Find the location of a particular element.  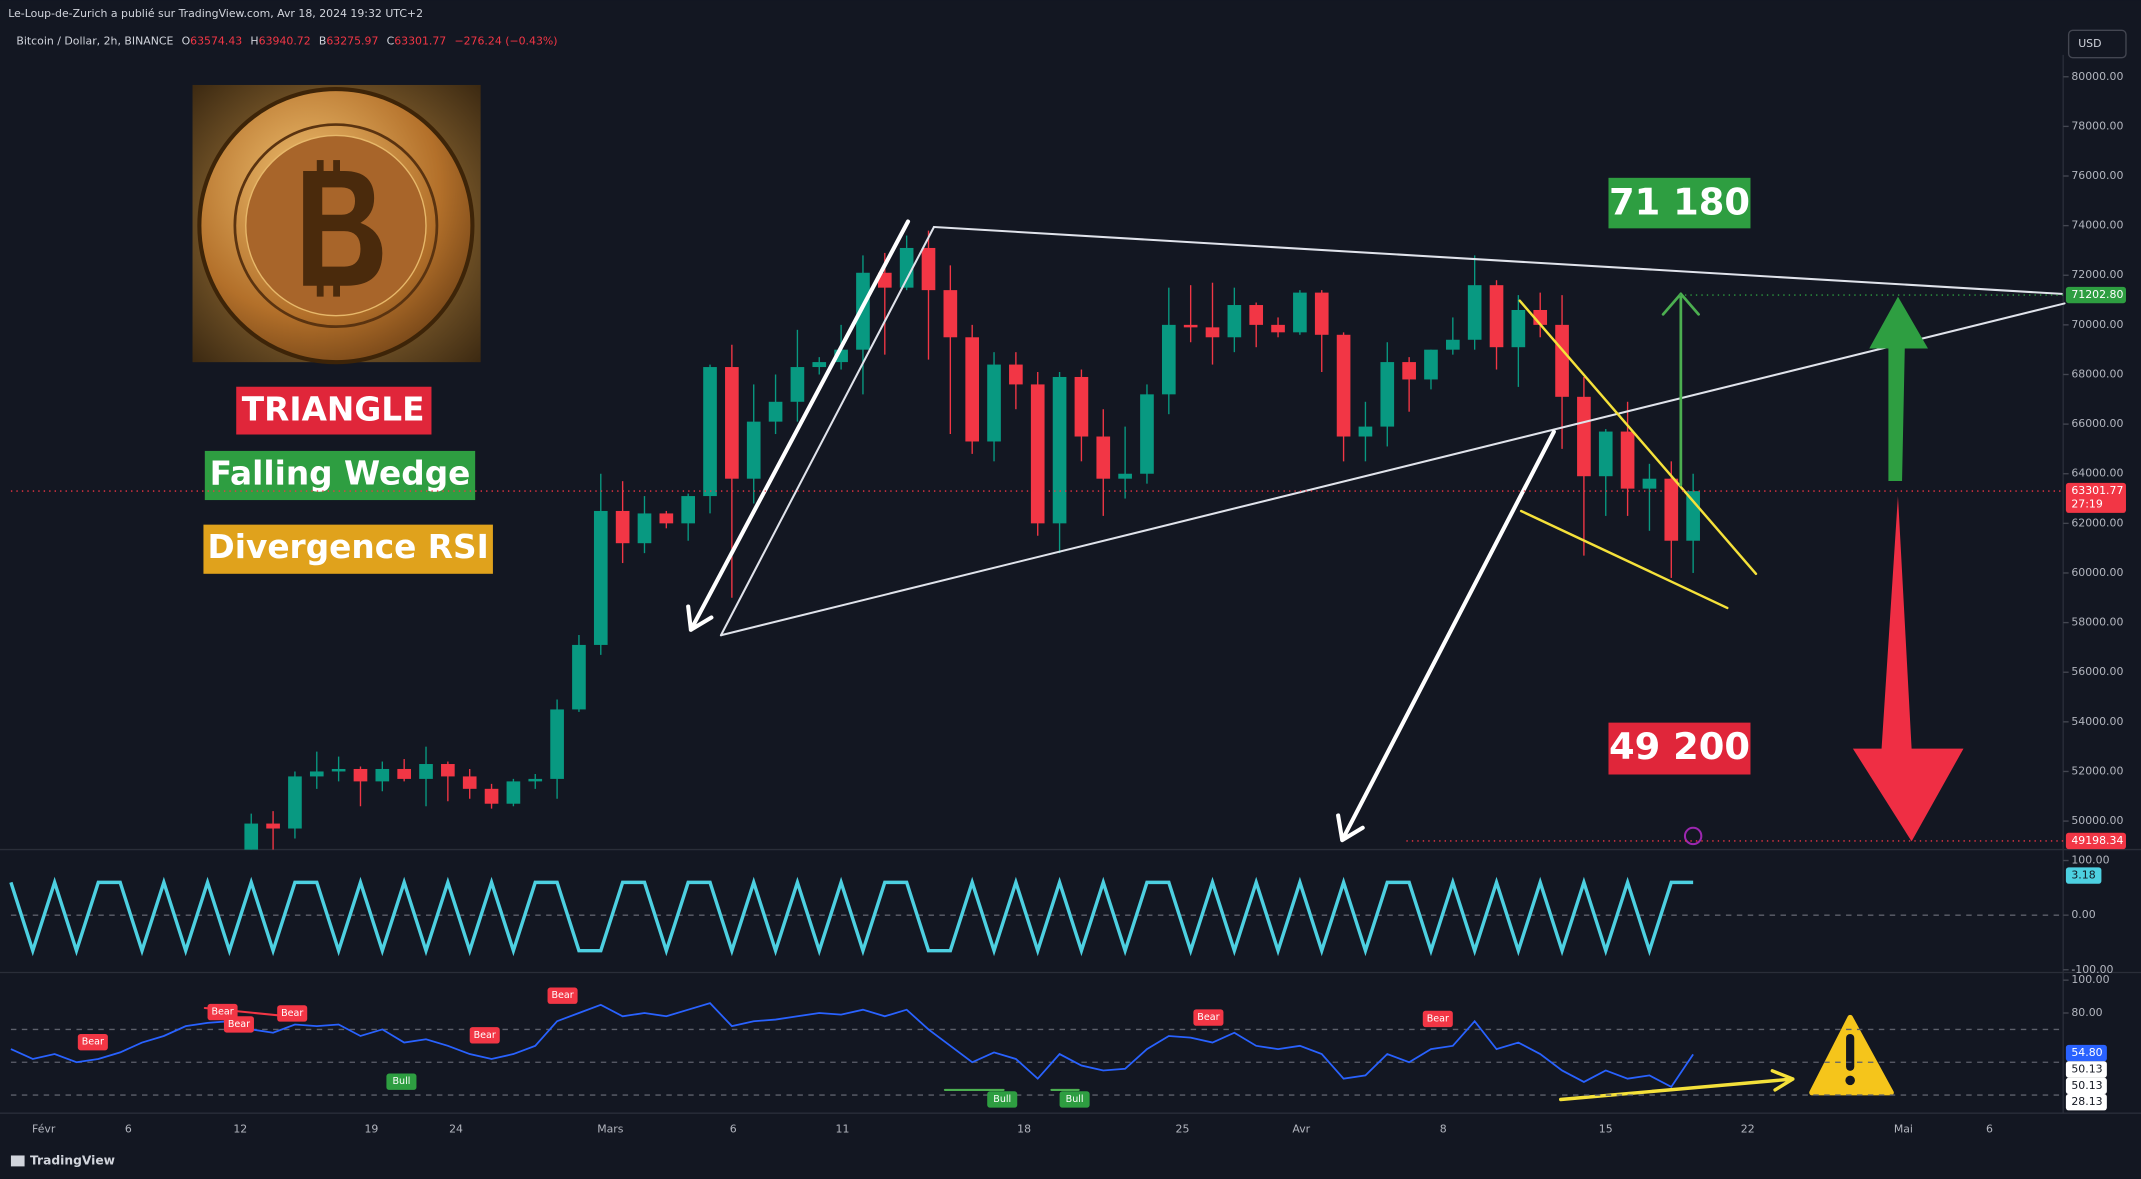

last-price: 63301.77 is located at coordinates (2097, 490).